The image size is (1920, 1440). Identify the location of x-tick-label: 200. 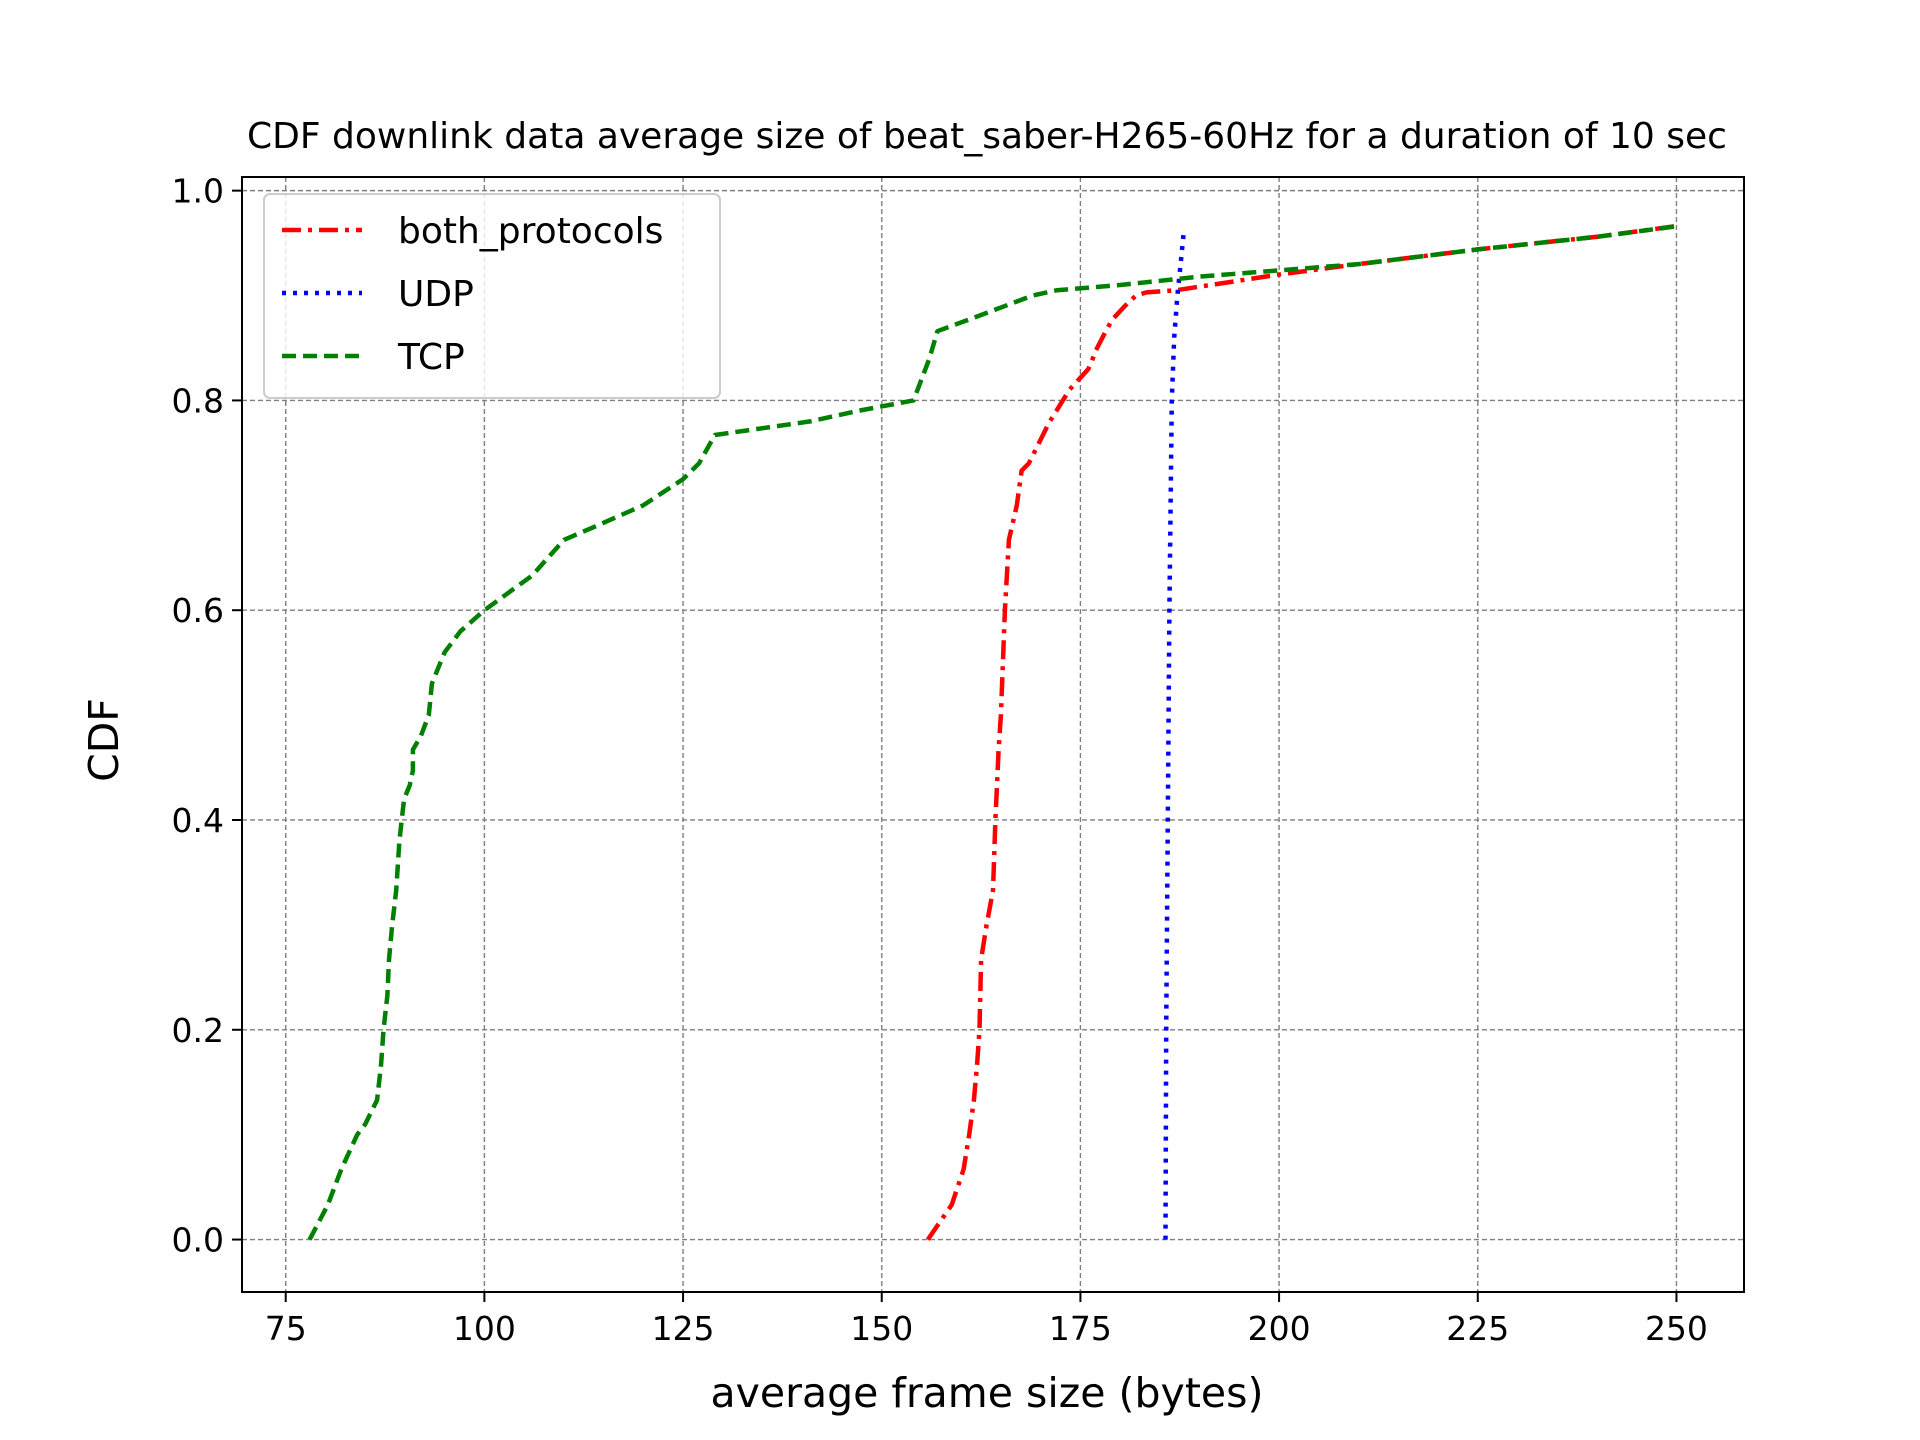
(1279, 1328).